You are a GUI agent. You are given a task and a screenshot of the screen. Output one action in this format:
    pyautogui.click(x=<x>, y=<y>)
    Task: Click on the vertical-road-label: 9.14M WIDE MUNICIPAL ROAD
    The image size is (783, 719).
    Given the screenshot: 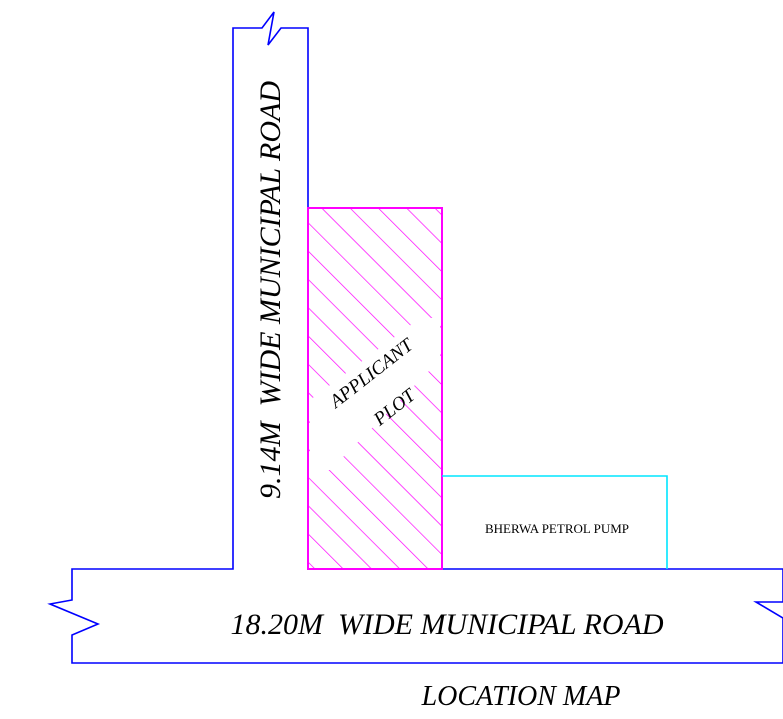 What is the action you would take?
    pyautogui.click(x=270, y=290)
    